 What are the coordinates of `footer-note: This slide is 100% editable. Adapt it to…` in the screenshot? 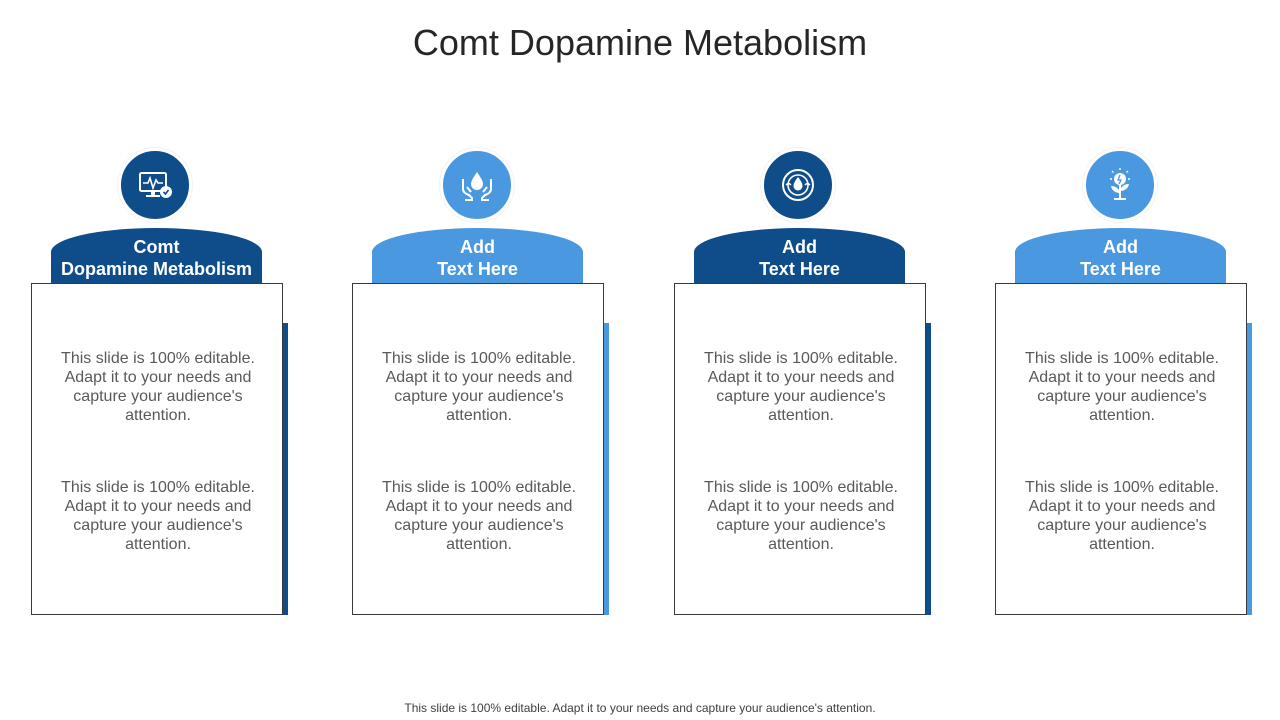 It's located at (640, 708).